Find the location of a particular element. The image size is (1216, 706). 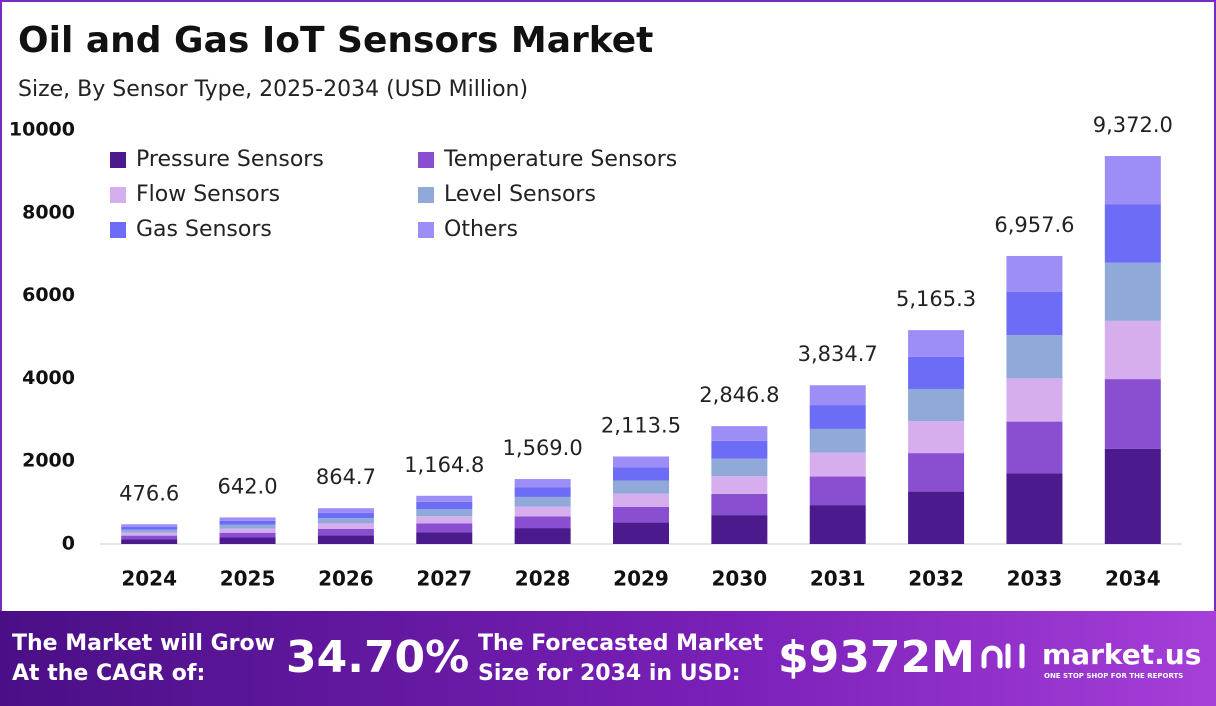

x-tick-label: 2031 is located at coordinates (838, 579).